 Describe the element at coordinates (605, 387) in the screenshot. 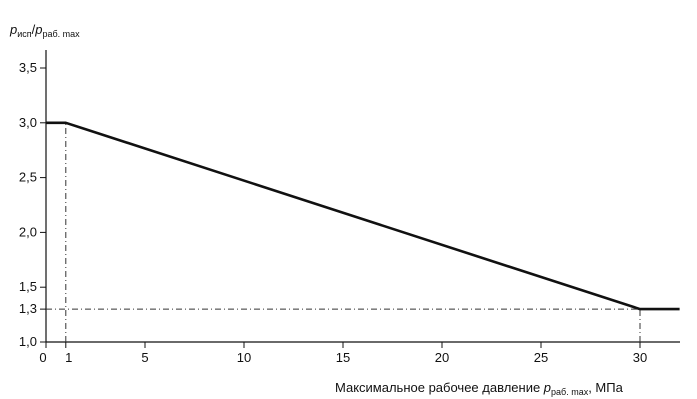

I see `x-axis-label-unit: , МПа` at that location.